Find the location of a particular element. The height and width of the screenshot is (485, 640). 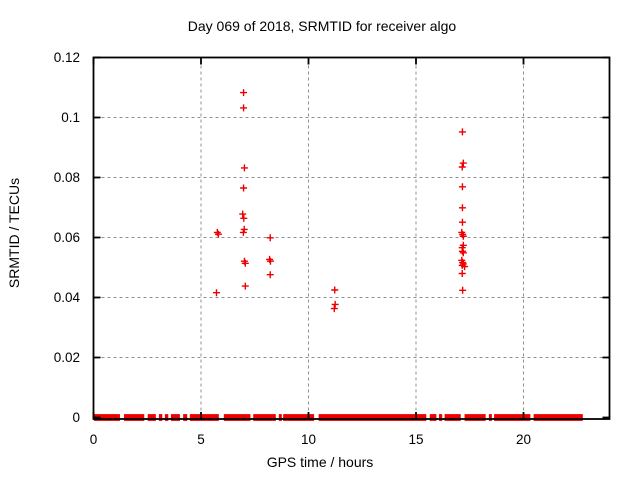

y-tick-label: 0.02 is located at coordinates (67, 357).